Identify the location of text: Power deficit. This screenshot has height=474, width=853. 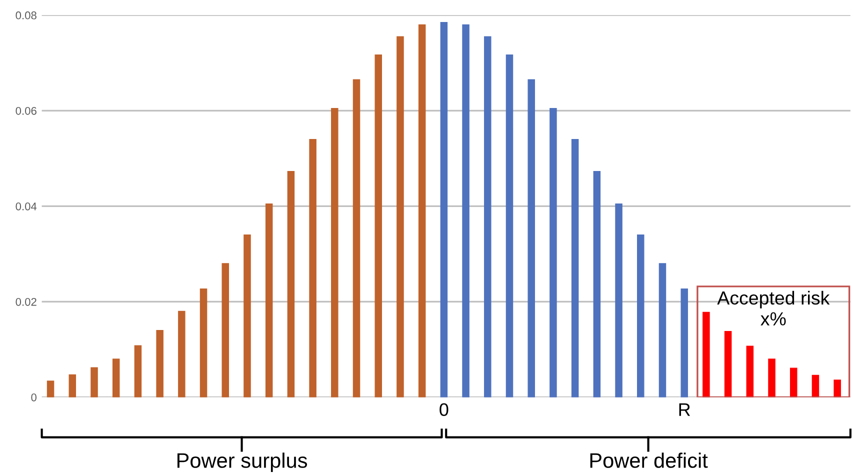
(649, 460).